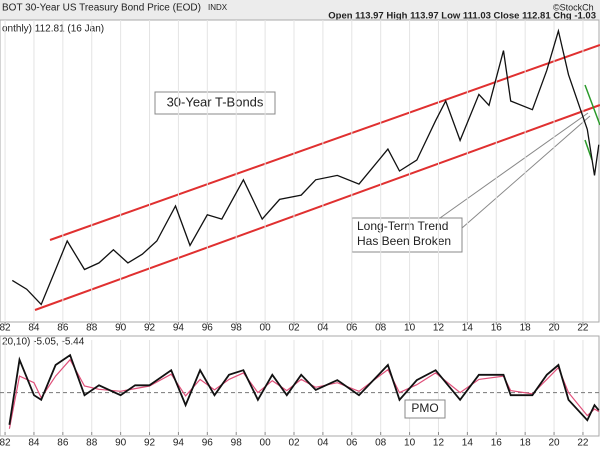 This screenshot has width=600, height=450. Describe the element at coordinates (402, 226) in the screenshot. I see `annotation: Long-Term Trend` at that location.